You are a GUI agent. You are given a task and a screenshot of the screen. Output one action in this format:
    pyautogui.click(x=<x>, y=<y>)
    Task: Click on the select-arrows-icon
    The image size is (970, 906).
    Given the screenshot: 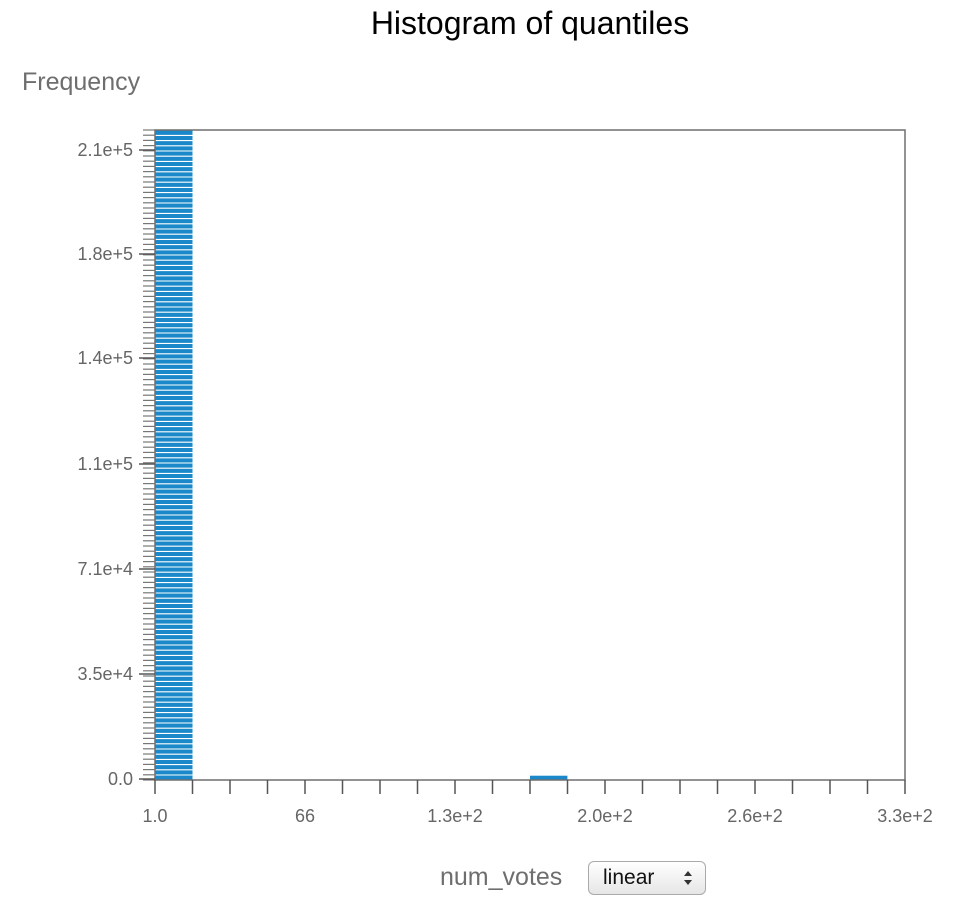 What is the action you would take?
    pyautogui.click(x=688, y=878)
    